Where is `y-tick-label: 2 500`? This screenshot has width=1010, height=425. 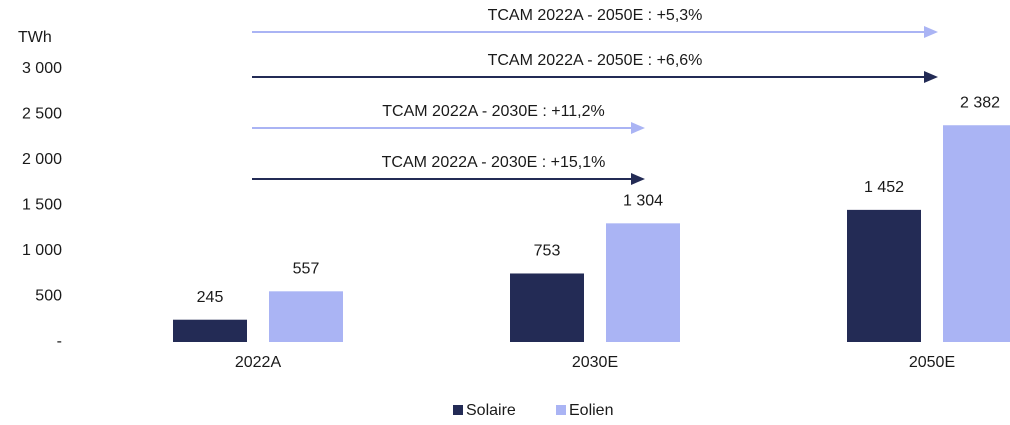
y-tick-label: 2 500 is located at coordinates (42, 114).